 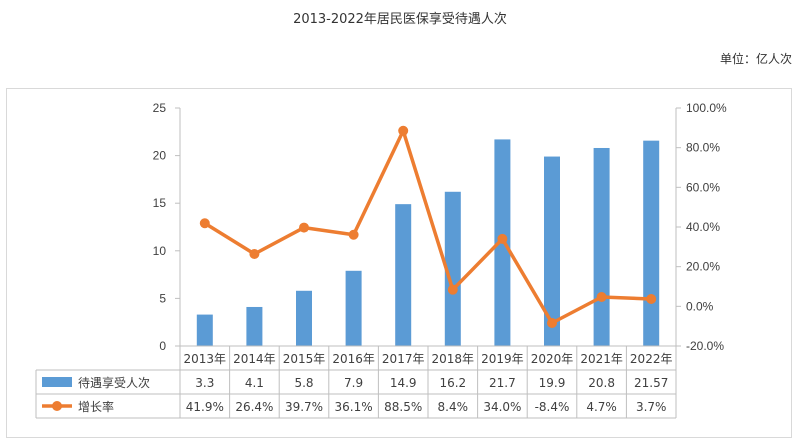 I want to click on rate-value-cell: 41.9%, so click(x=205, y=407).